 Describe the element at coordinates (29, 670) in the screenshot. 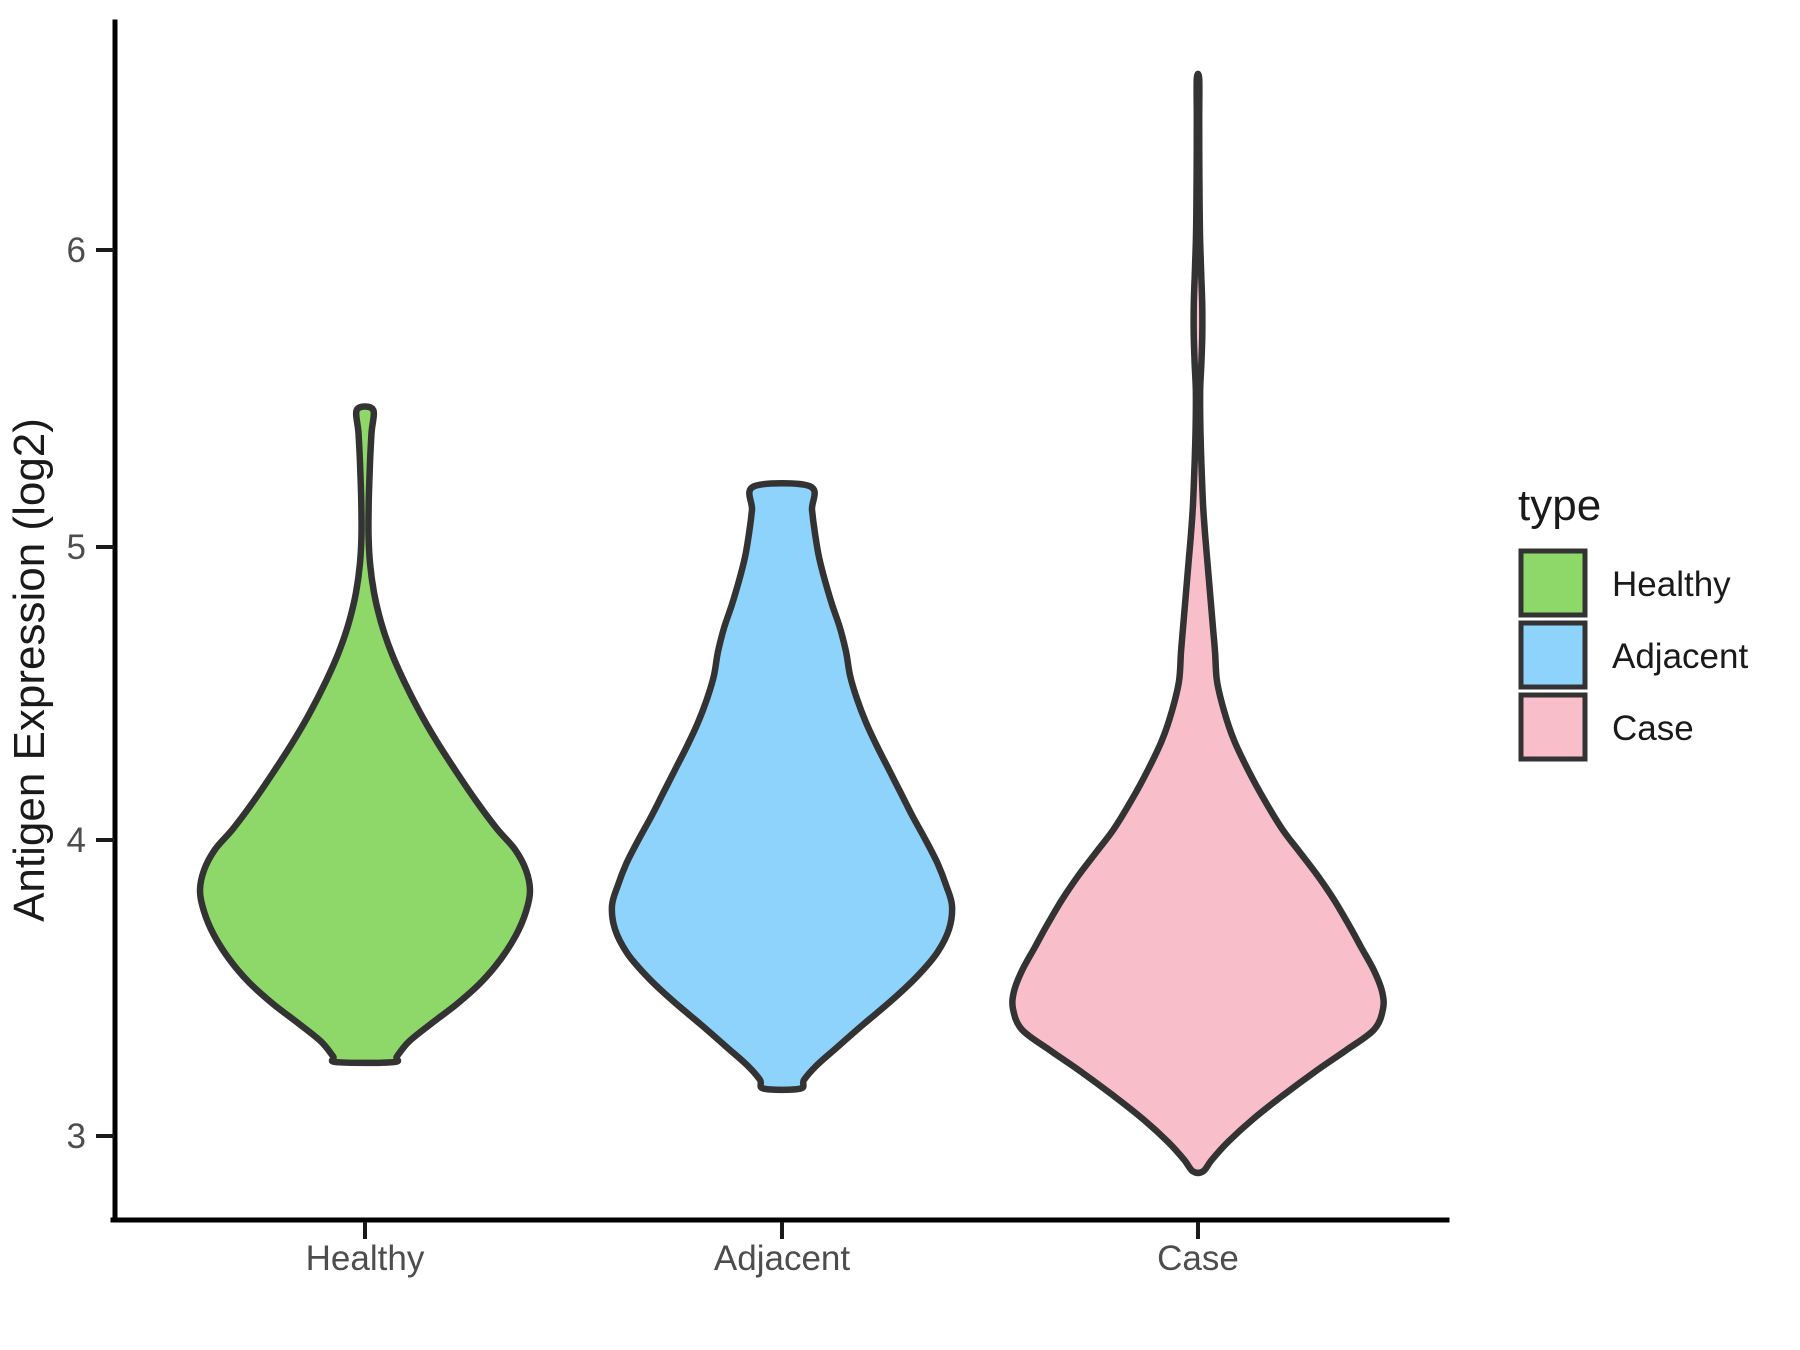

I see `y-axis-title: Antigen Expression (log2)` at that location.